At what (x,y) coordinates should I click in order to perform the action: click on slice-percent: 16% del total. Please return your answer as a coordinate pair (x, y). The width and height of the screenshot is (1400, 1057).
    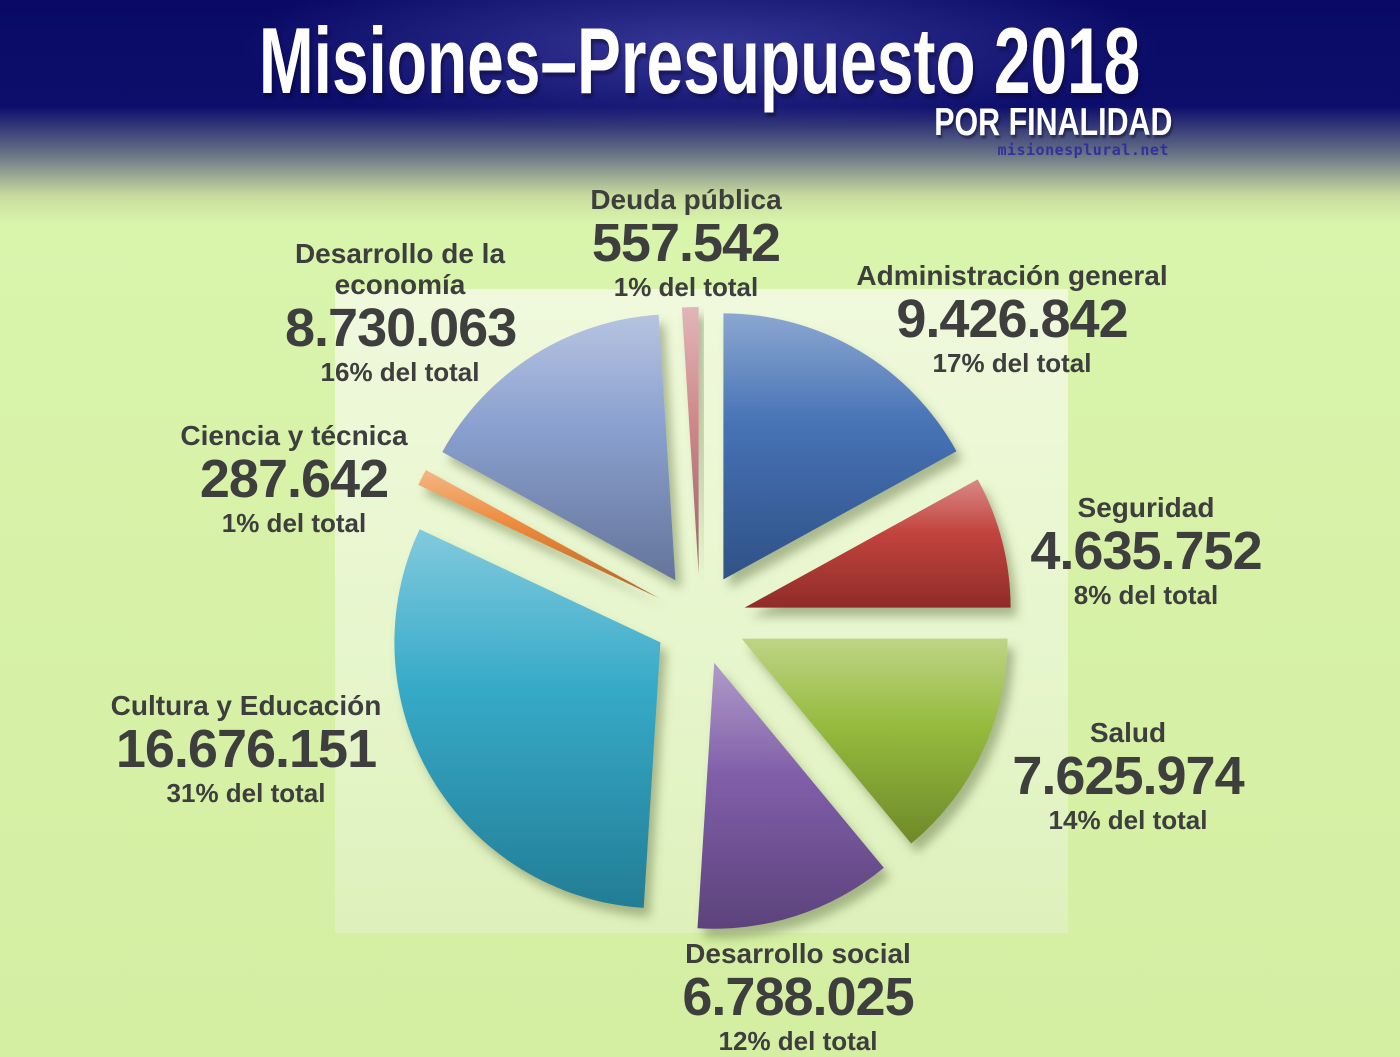
    Looking at the image, I should click on (400, 372).